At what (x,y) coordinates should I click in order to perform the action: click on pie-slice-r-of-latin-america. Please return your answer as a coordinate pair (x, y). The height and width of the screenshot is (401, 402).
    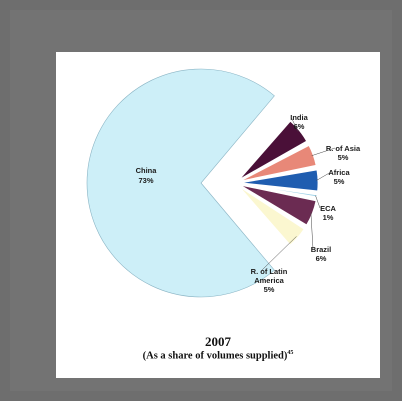
    Looking at the image, I should click on (272, 216).